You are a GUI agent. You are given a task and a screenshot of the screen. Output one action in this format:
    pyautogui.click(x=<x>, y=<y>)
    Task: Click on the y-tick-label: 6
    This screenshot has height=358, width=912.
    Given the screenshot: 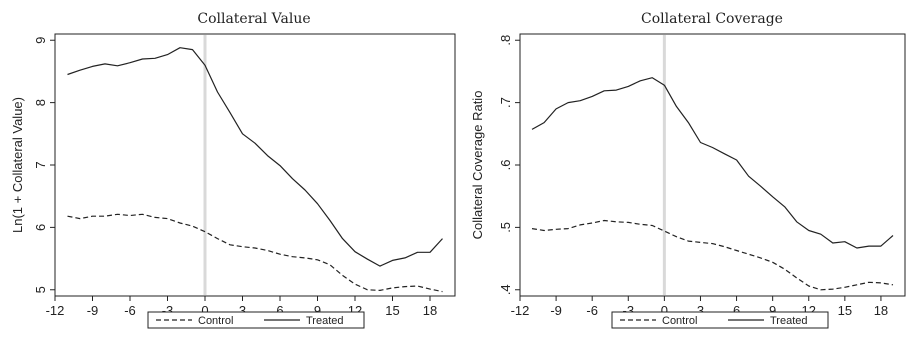 What is the action you would take?
    pyautogui.click(x=40, y=227)
    